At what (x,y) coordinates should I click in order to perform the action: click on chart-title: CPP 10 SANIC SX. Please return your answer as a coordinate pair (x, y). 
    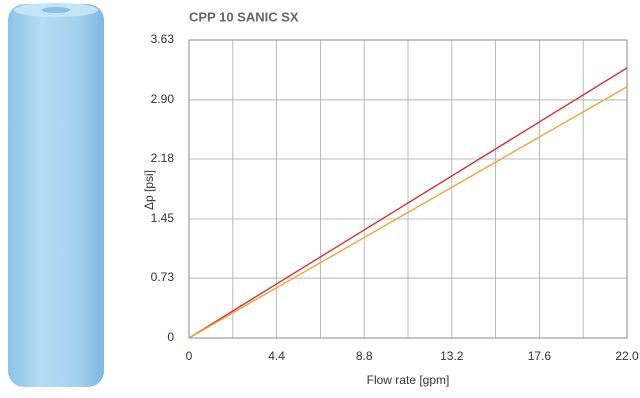
    Looking at the image, I should click on (244, 16).